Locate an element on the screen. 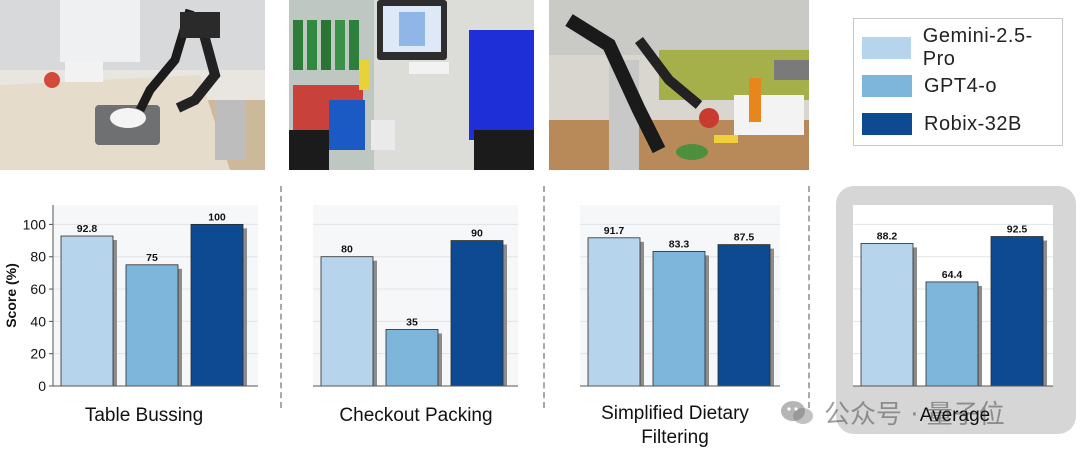  legend-item-gpt4o: GPT4-o is located at coordinates (929, 86).